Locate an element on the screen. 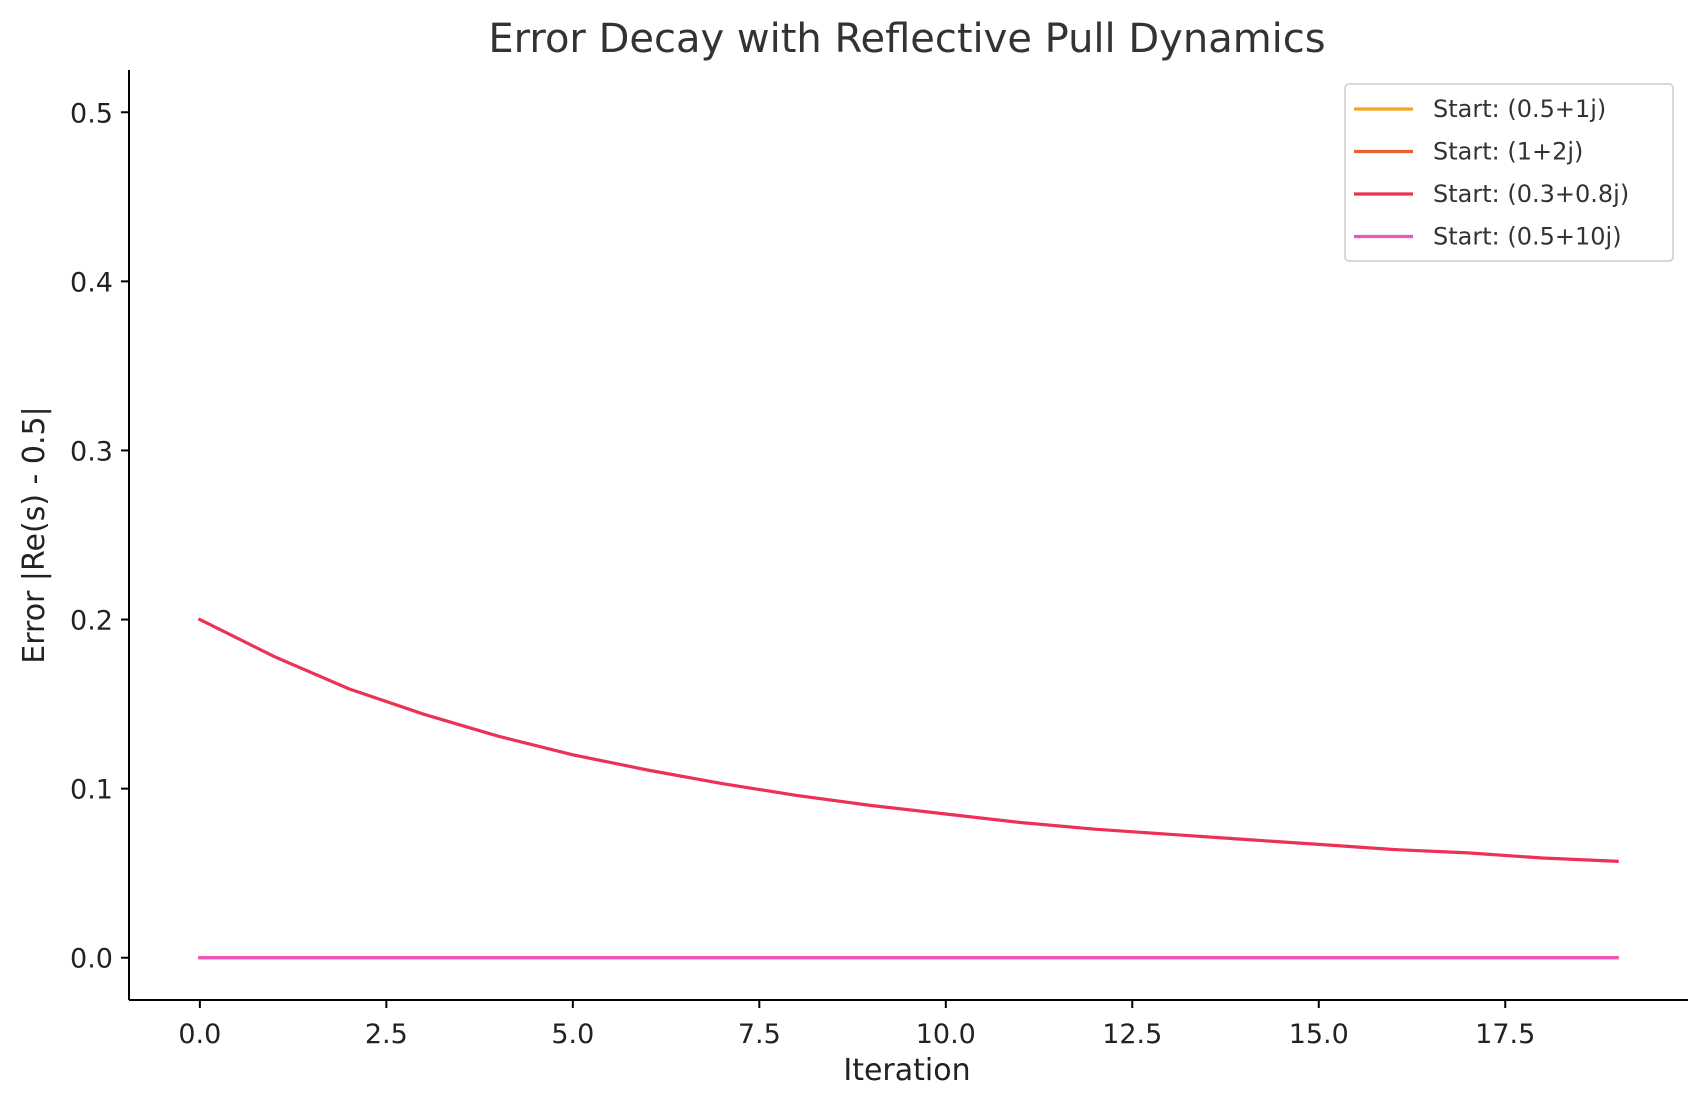  y-tick-label: 0.4 is located at coordinates (91, 282).